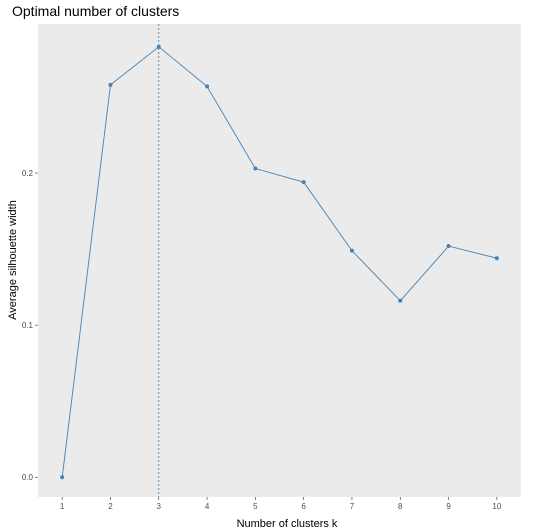  Describe the element at coordinates (496, 506) in the screenshot. I see `x-tick-label: 10` at that location.